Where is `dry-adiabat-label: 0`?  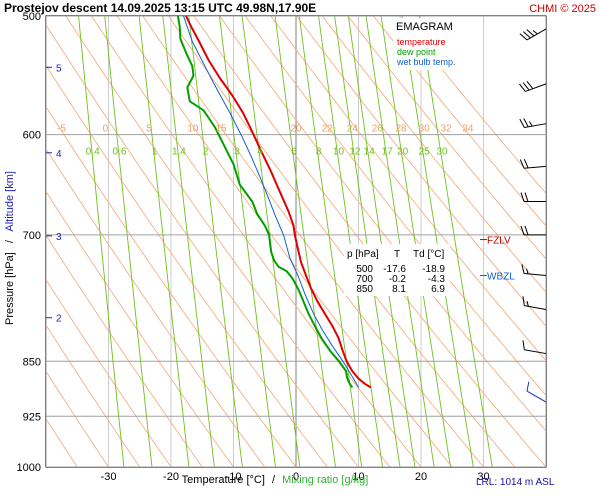 dry-adiabat-label: 0 is located at coordinates (106, 129).